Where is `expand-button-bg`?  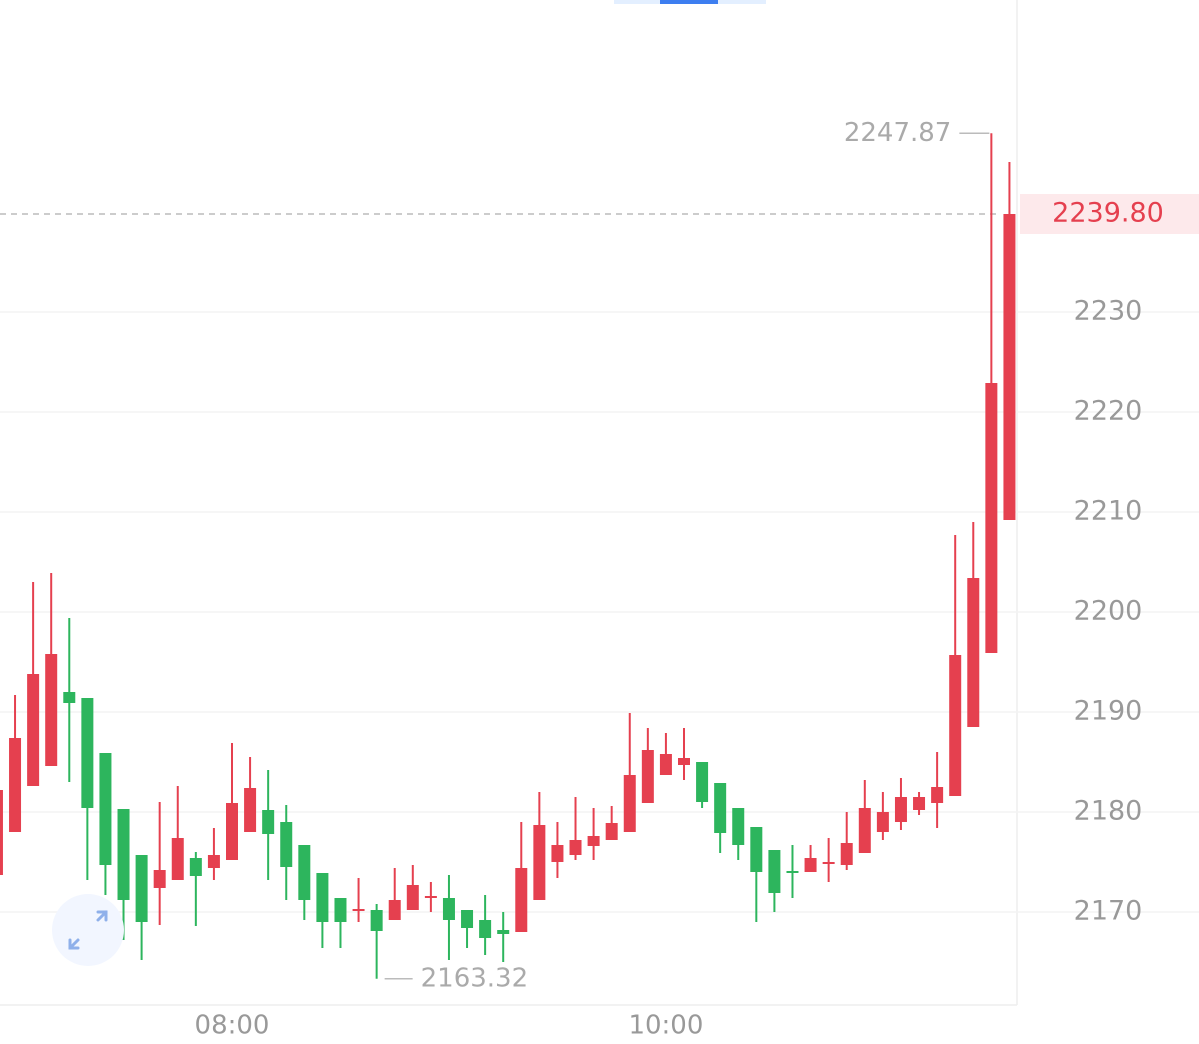
expand-button-bg is located at coordinates (88, 930).